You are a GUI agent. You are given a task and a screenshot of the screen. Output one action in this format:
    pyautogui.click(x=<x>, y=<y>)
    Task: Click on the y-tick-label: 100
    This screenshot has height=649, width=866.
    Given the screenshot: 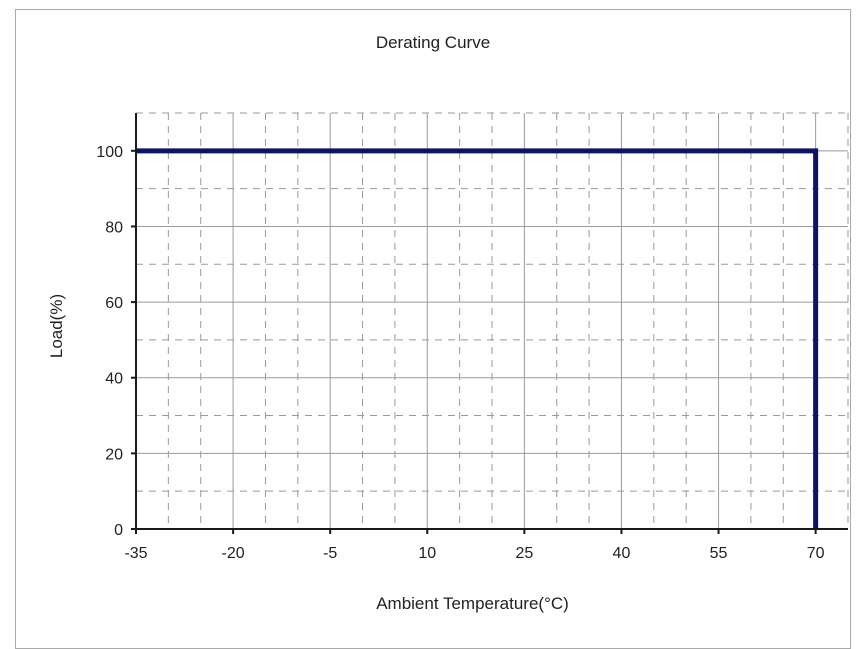 What is the action you would take?
    pyautogui.click(x=109, y=152)
    